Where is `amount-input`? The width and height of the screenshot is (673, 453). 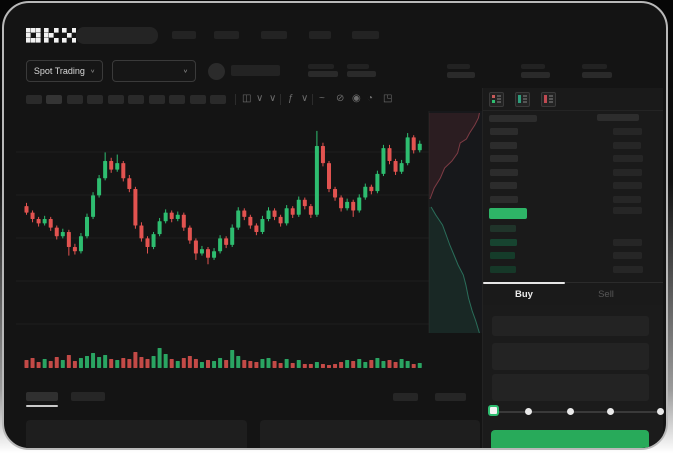
amount-input is located at coordinates (570, 356).